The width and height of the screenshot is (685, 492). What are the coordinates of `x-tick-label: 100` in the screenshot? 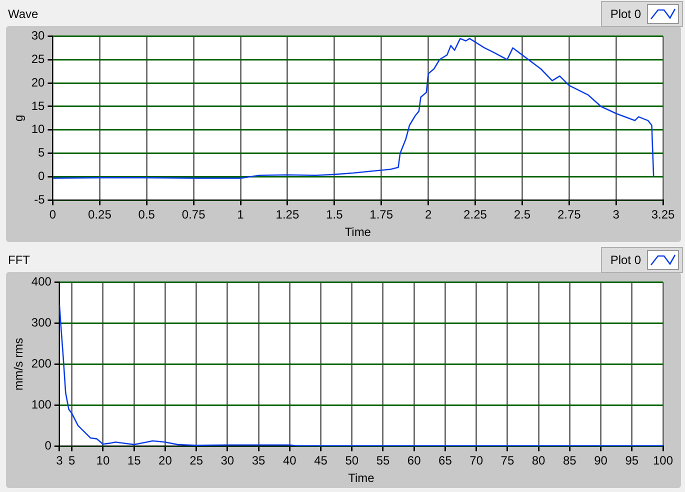 It's located at (663, 461).